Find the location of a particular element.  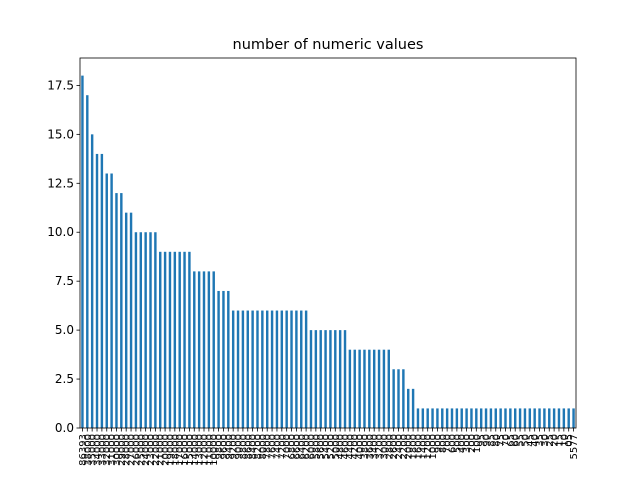

x-tick-label: 9800 is located at coordinates (219, 446).